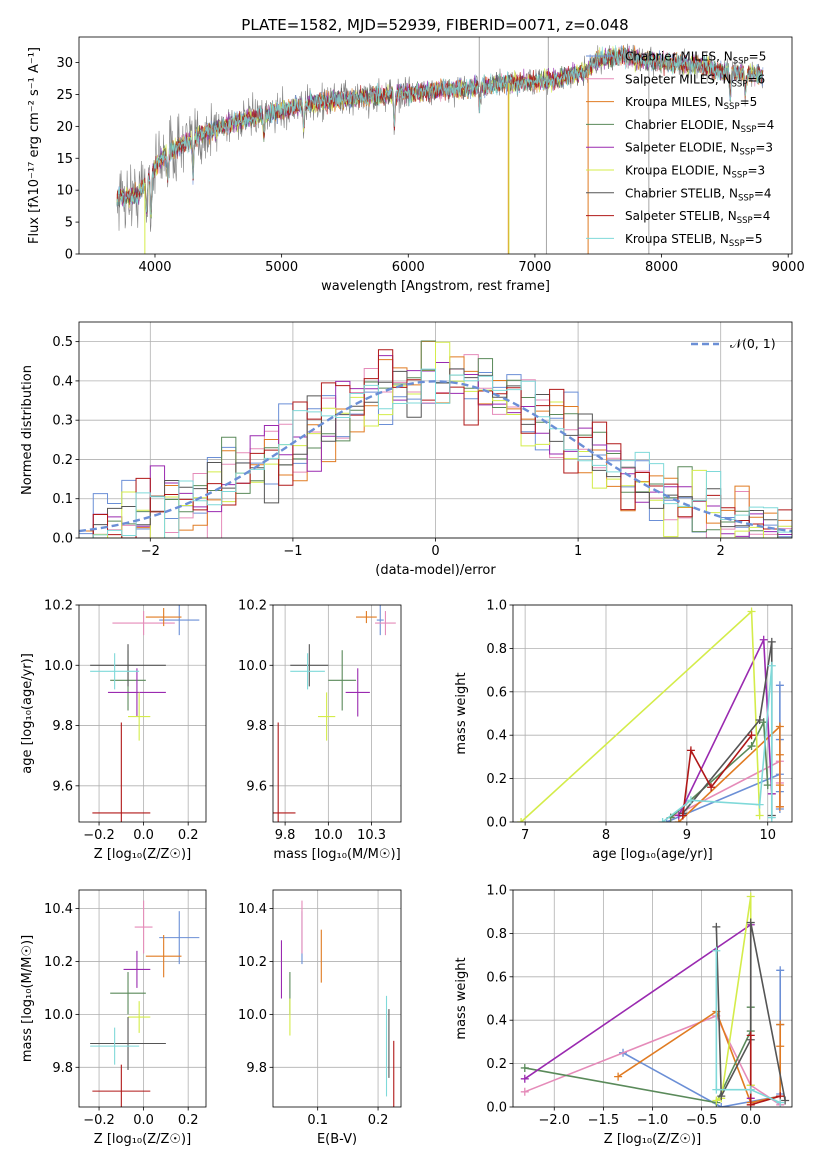 This screenshot has width=819, height=1170. What do you see at coordinates (440, 129) in the screenshot?
I see `model-chabrier-stelib` at bounding box center [440, 129].